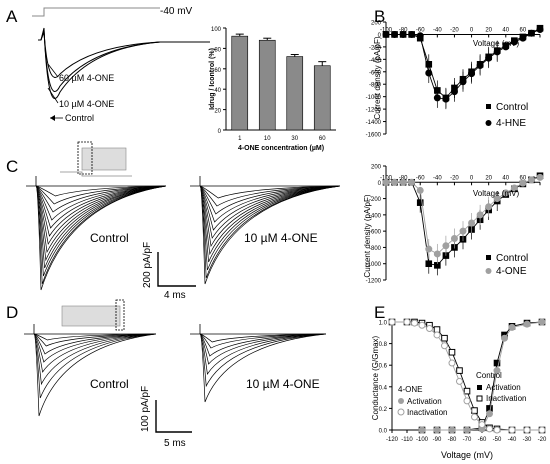 The height and width of the screenshot is (464, 550). What do you see at coordinates (506, 398) in the screenshot?
I see `legend-label-ctrl-inact: Inactivation` at bounding box center [506, 398].